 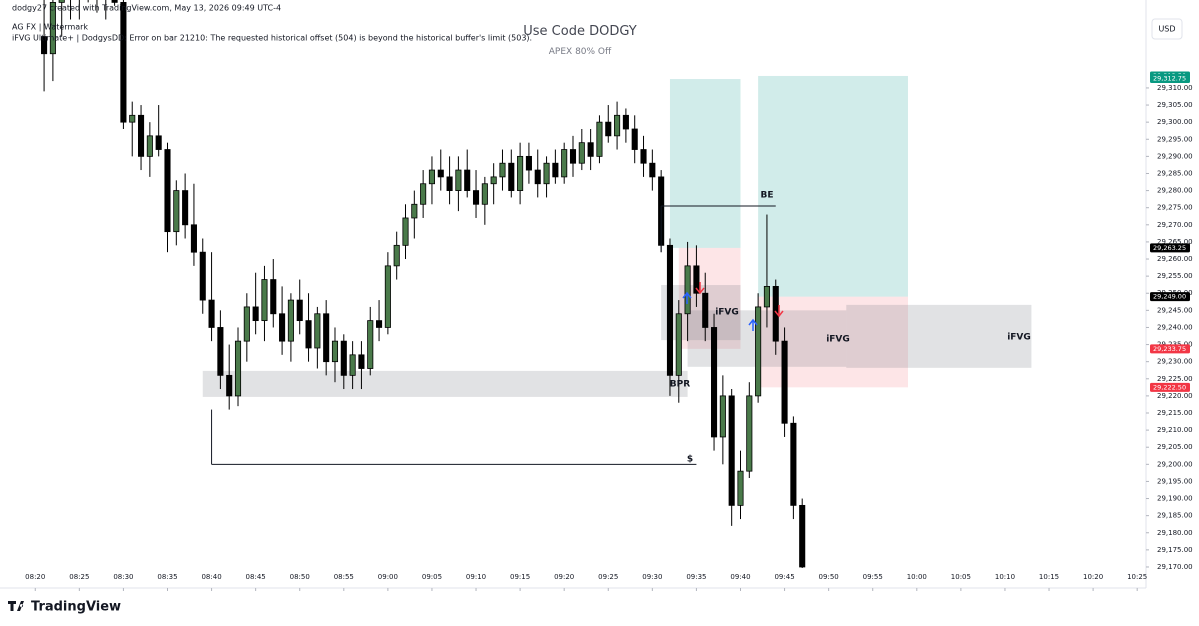 I want to click on currency: USD, so click(x=1166, y=29).